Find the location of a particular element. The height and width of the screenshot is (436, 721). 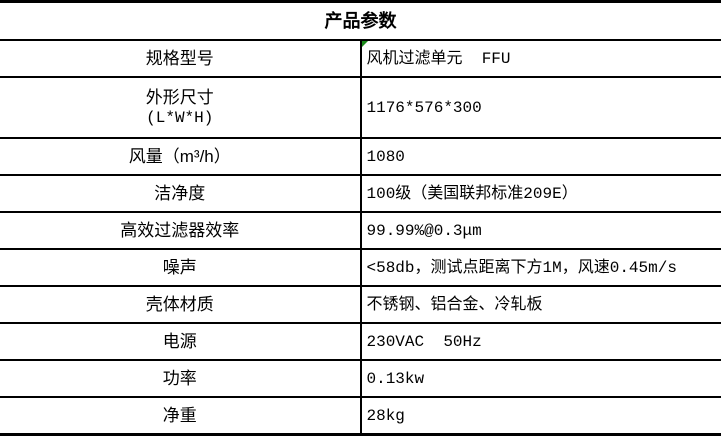

row-label: 噪声 is located at coordinates (180, 267).